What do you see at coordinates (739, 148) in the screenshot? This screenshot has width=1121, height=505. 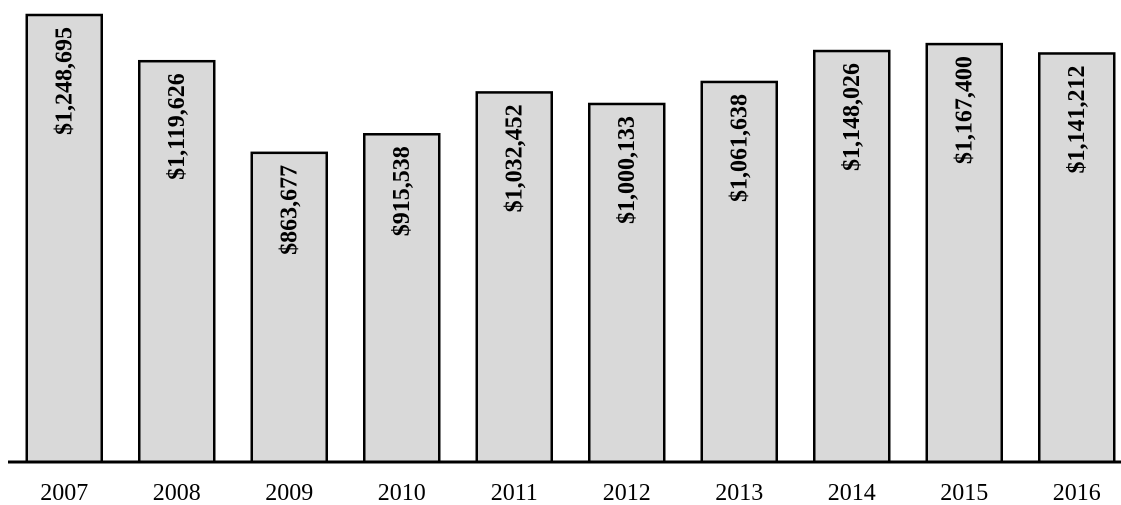 I see `data-label-2013: $1,061,638` at bounding box center [739, 148].